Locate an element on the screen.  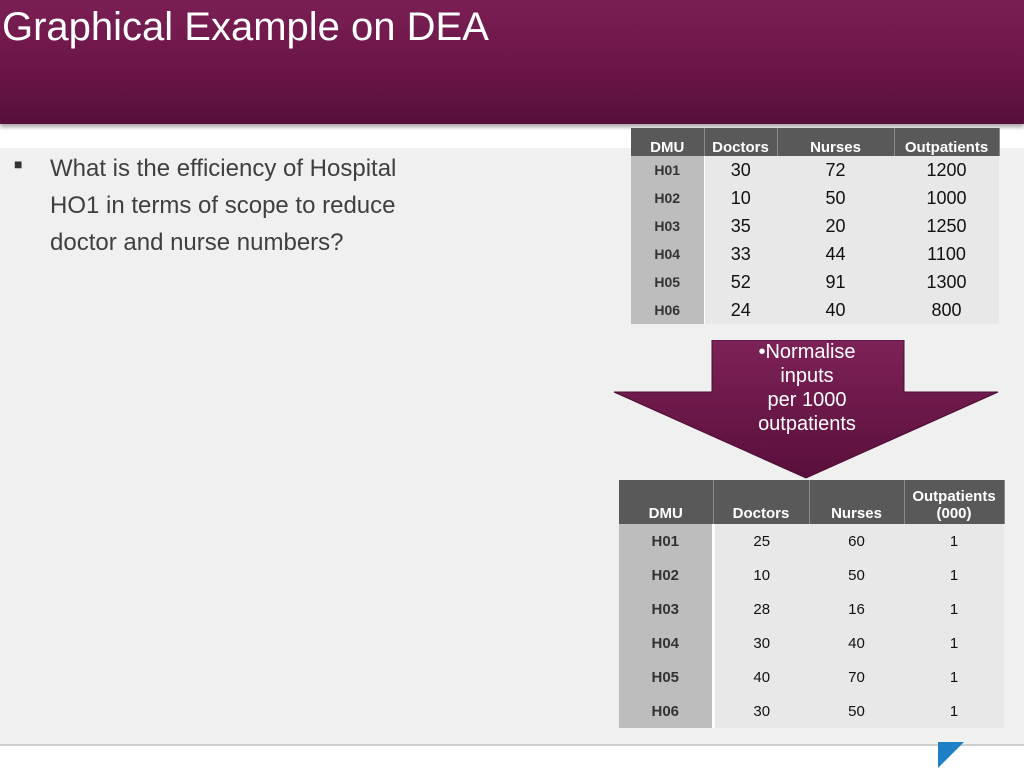
table-cell: 28 is located at coordinates (761, 609).